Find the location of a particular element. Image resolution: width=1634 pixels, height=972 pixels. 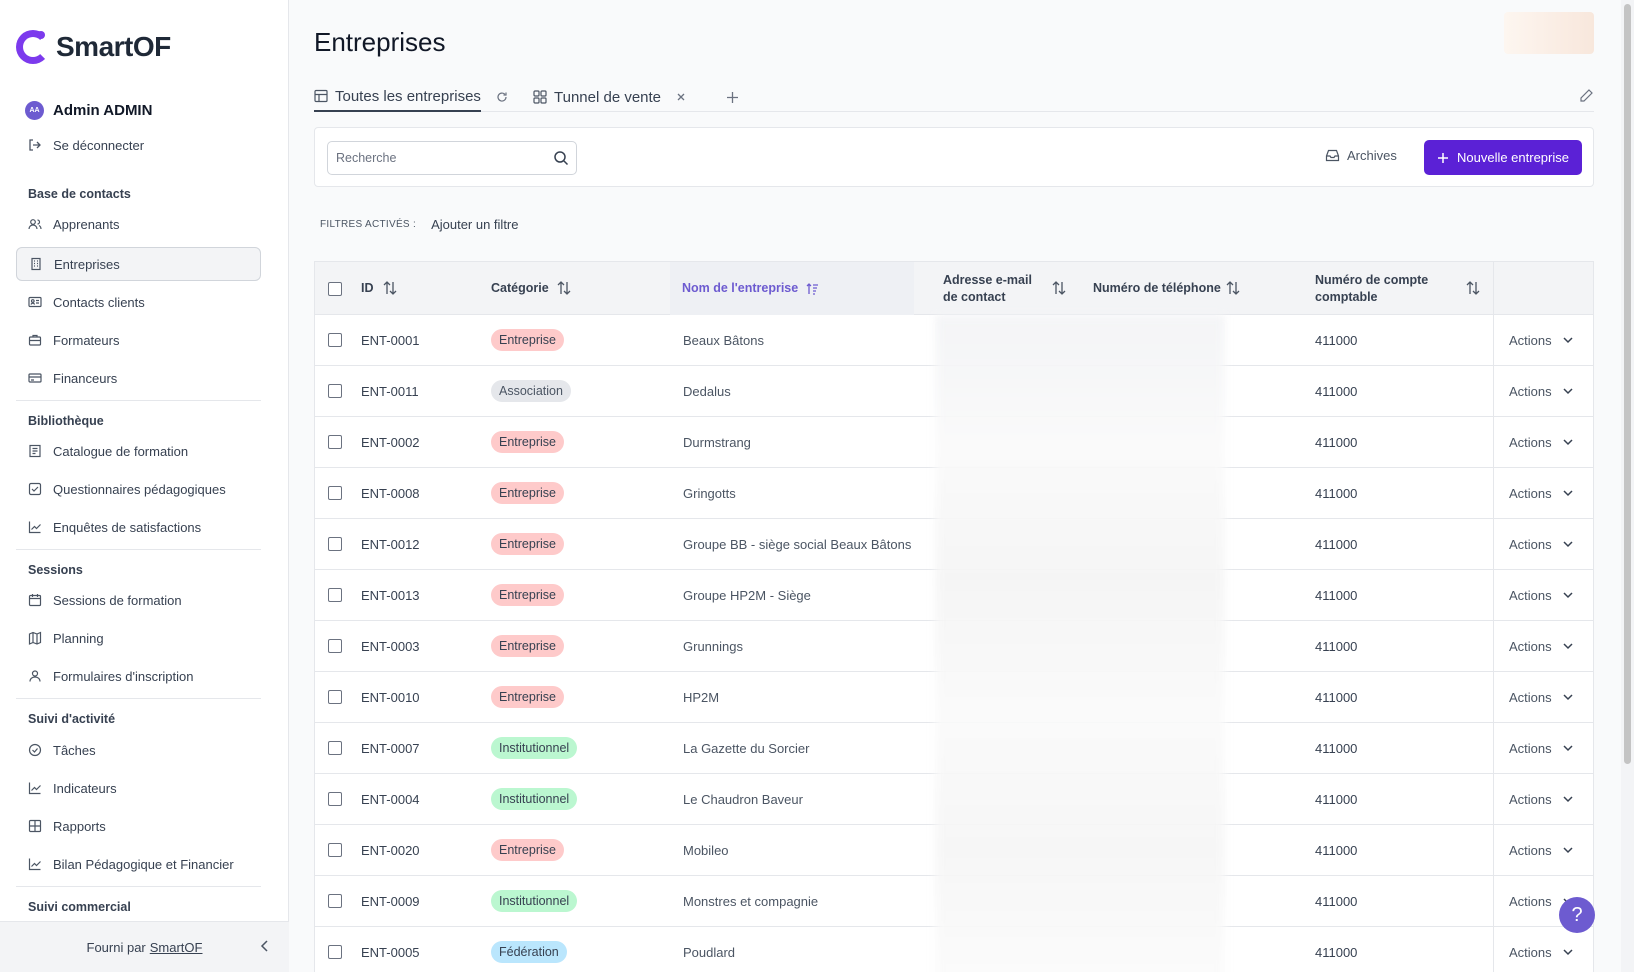

column-label: comptable is located at coordinates (1346, 296).